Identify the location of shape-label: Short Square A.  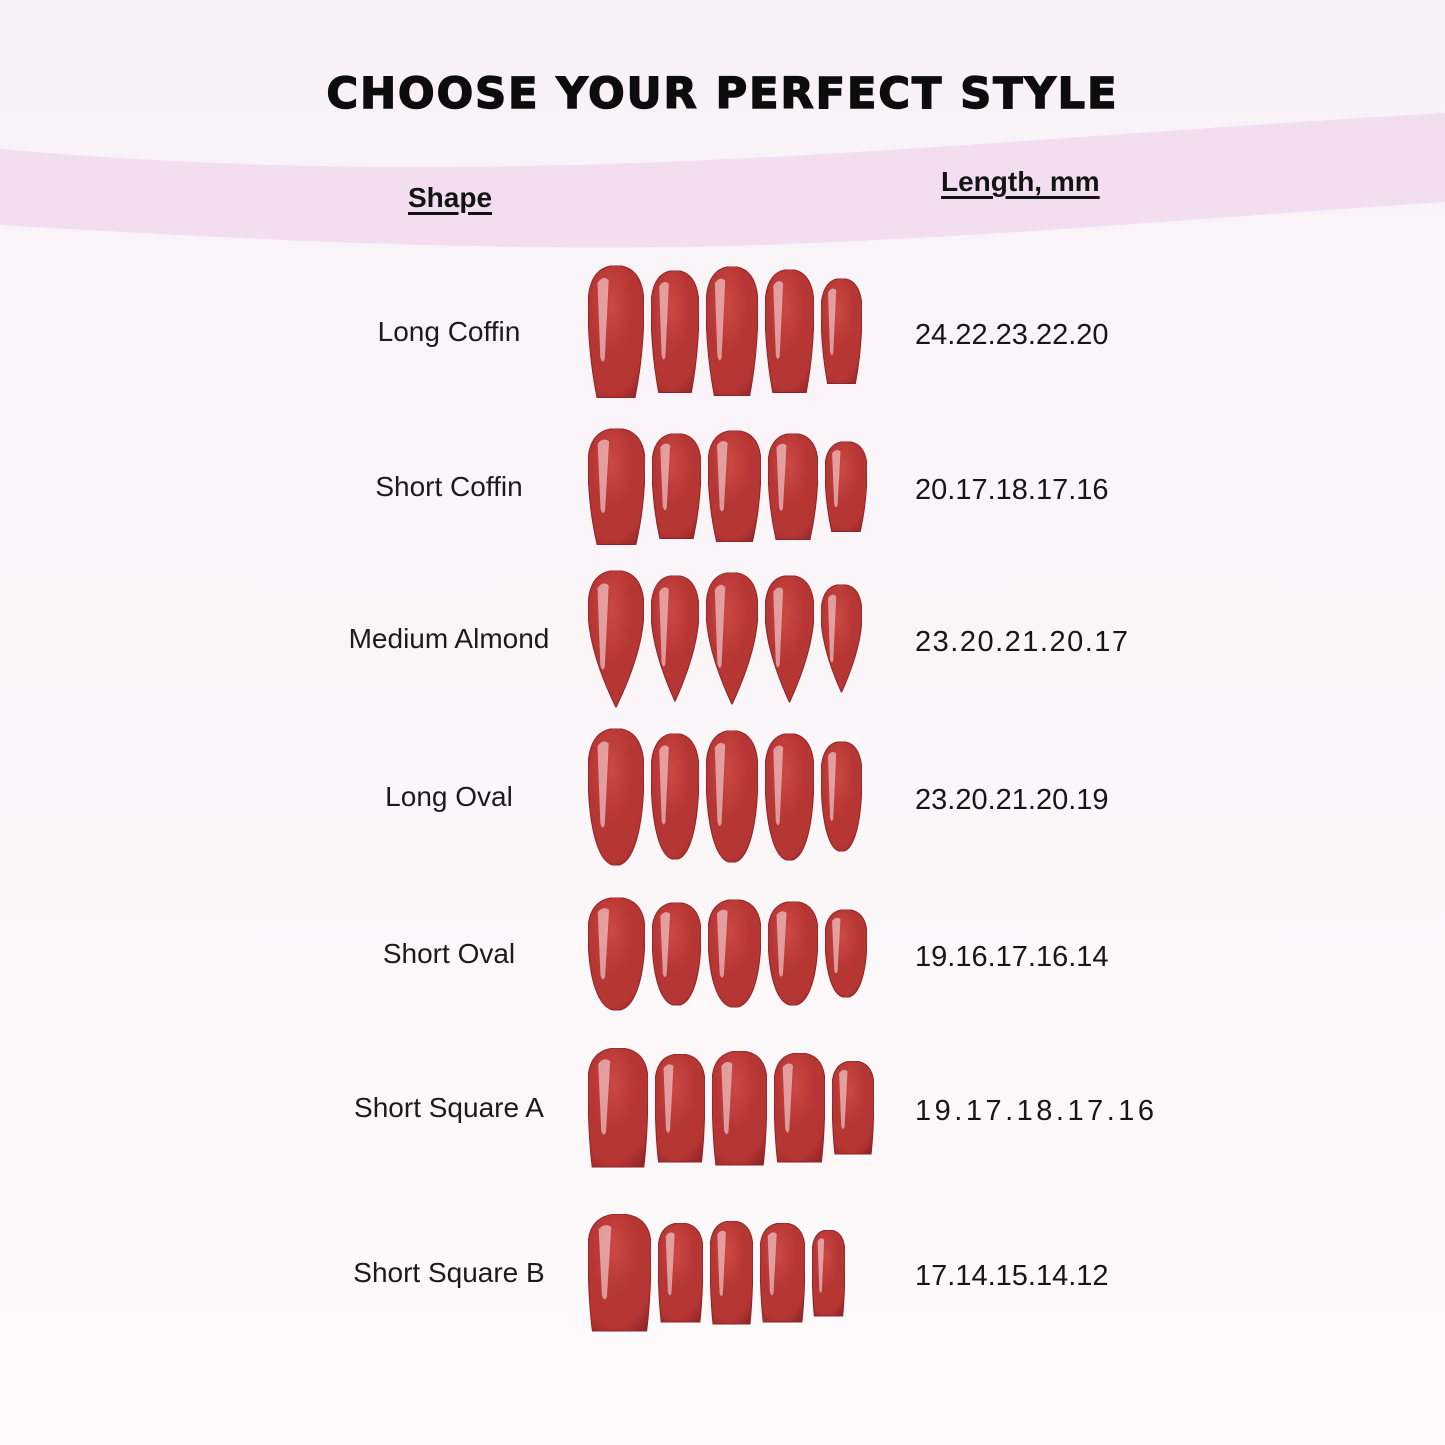
(449, 1107).